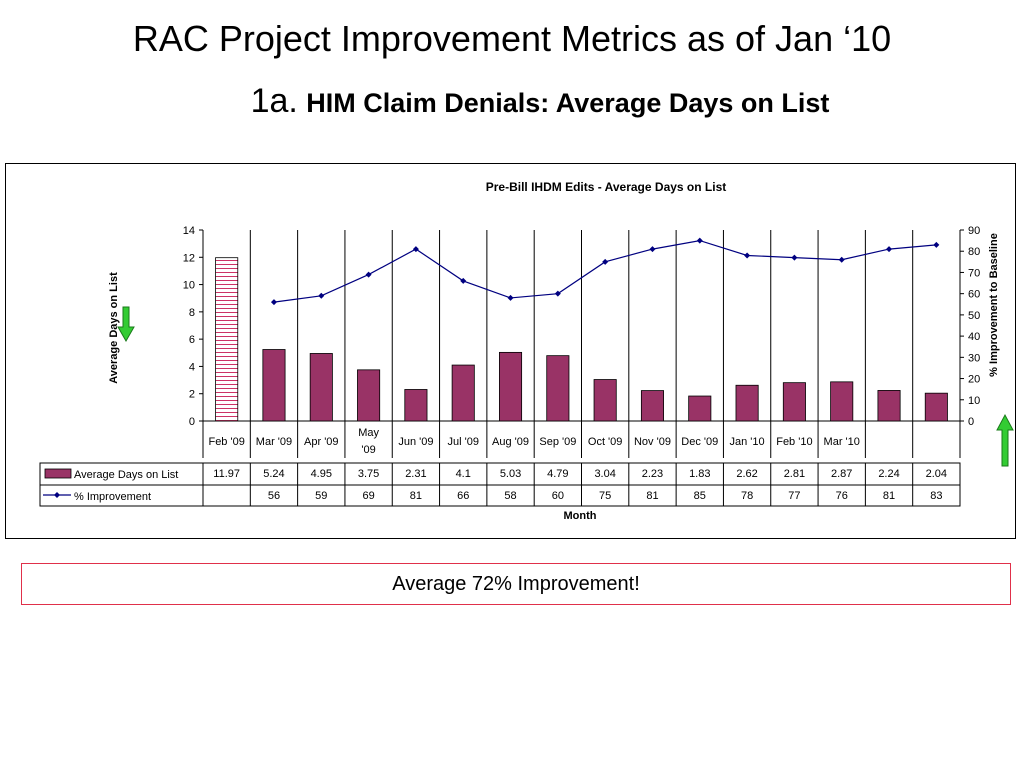 The height and width of the screenshot is (768, 1024). Describe the element at coordinates (580, 516) in the screenshot. I see `x-axis-label: Month` at that location.